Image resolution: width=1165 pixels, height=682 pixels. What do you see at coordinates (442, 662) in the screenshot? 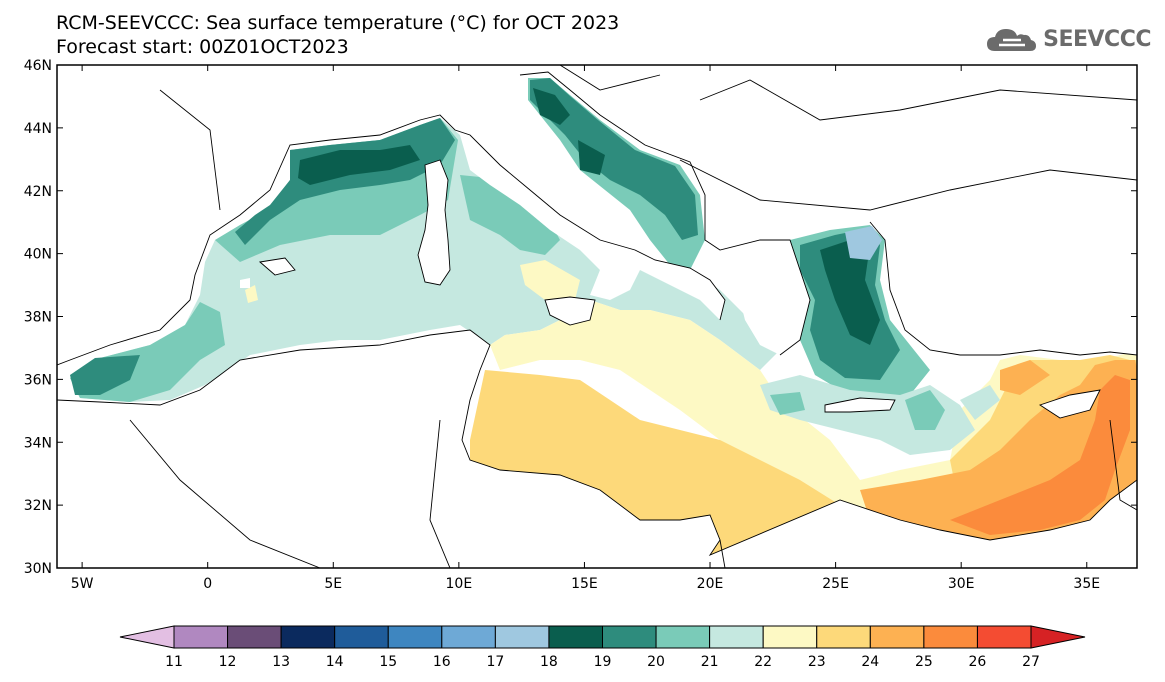
I see `colorbar-label: 16` at bounding box center [442, 662].